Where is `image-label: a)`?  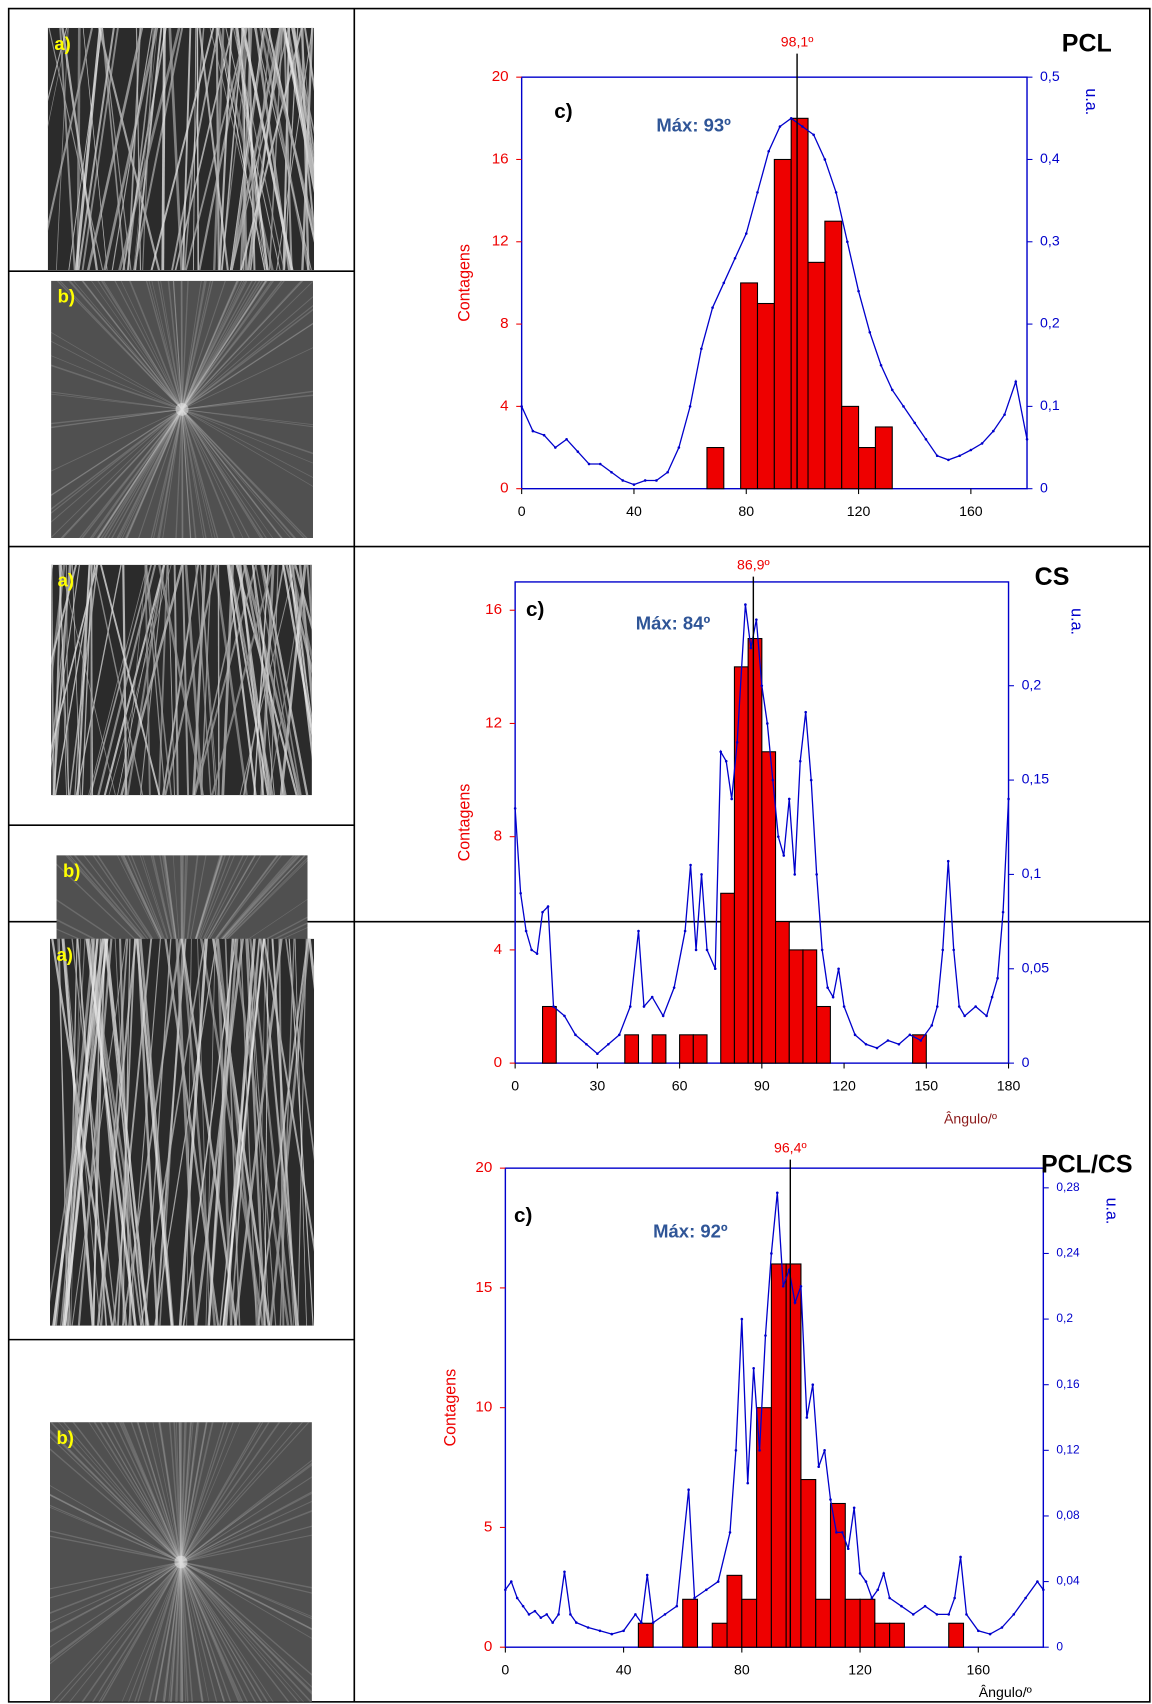 image-label: a) is located at coordinates (66, 580).